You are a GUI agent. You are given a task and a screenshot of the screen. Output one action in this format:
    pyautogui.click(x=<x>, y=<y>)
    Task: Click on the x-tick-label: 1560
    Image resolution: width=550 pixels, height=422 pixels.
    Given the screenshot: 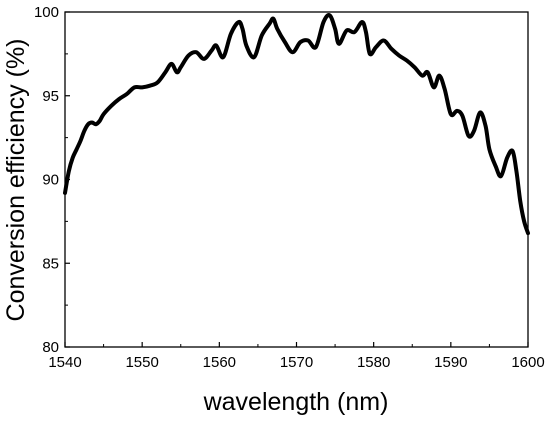 What is the action you would take?
    pyautogui.click(x=219, y=362)
    